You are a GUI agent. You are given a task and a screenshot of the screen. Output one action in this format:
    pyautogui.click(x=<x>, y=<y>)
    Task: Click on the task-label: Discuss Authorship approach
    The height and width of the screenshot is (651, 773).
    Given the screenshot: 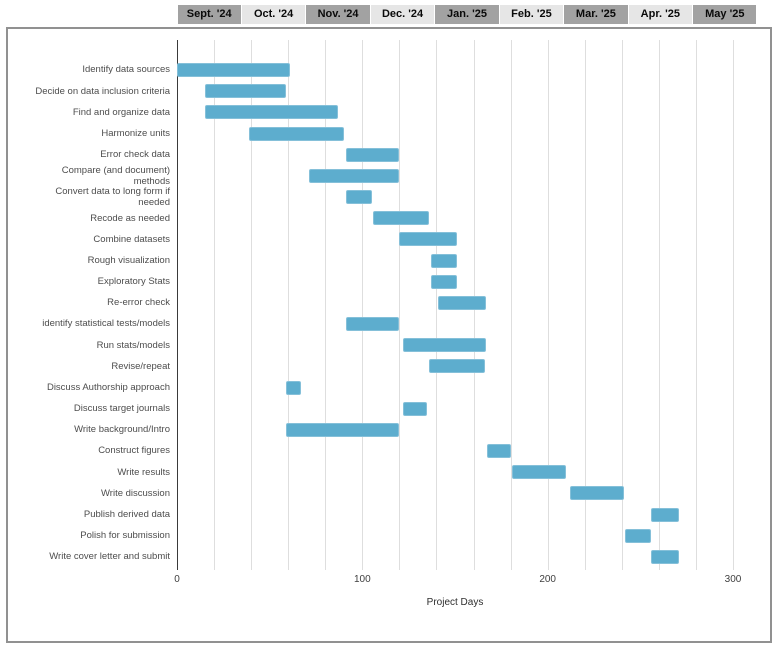 What is the action you would take?
    pyautogui.click(x=108, y=387)
    